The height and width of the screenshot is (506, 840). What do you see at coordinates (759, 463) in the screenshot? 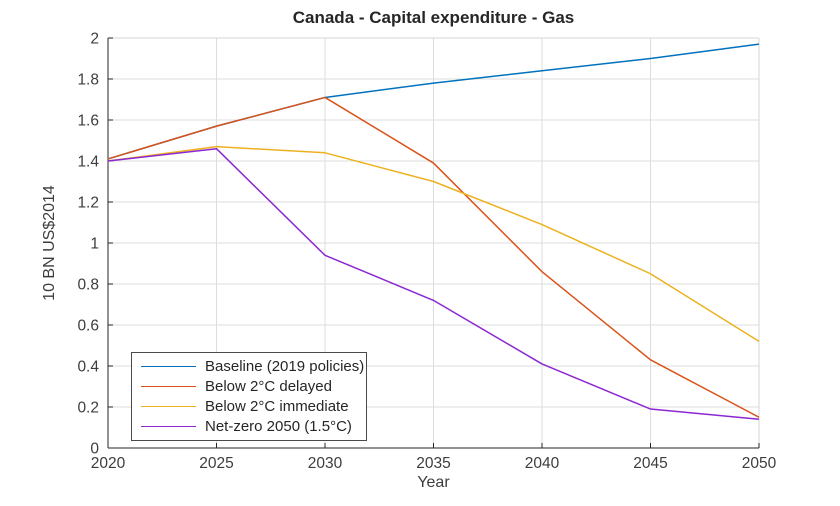
I see `x-tick-label: 2050` at bounding box center [759, 463].